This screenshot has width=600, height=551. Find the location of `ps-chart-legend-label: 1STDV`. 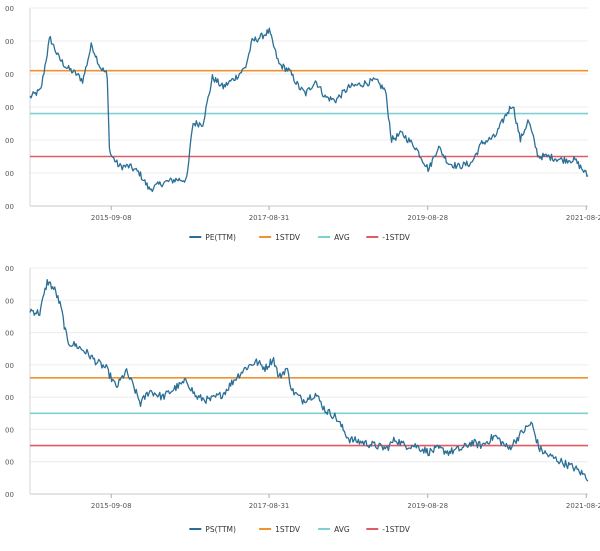

ps-chart-legend-label: 1STDV is located at coordinates (288, 529).